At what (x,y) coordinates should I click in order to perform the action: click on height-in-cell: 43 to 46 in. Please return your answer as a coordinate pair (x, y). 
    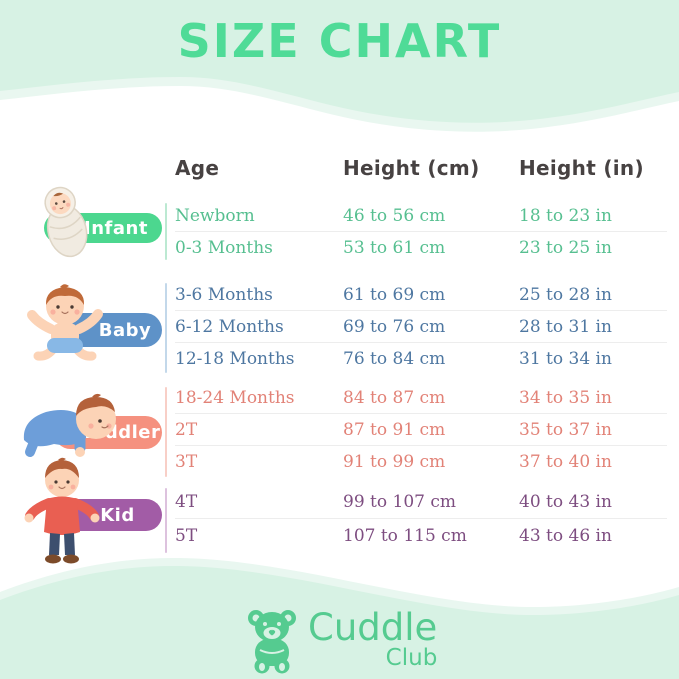
    Looking at the image, I should click on (565, 536).